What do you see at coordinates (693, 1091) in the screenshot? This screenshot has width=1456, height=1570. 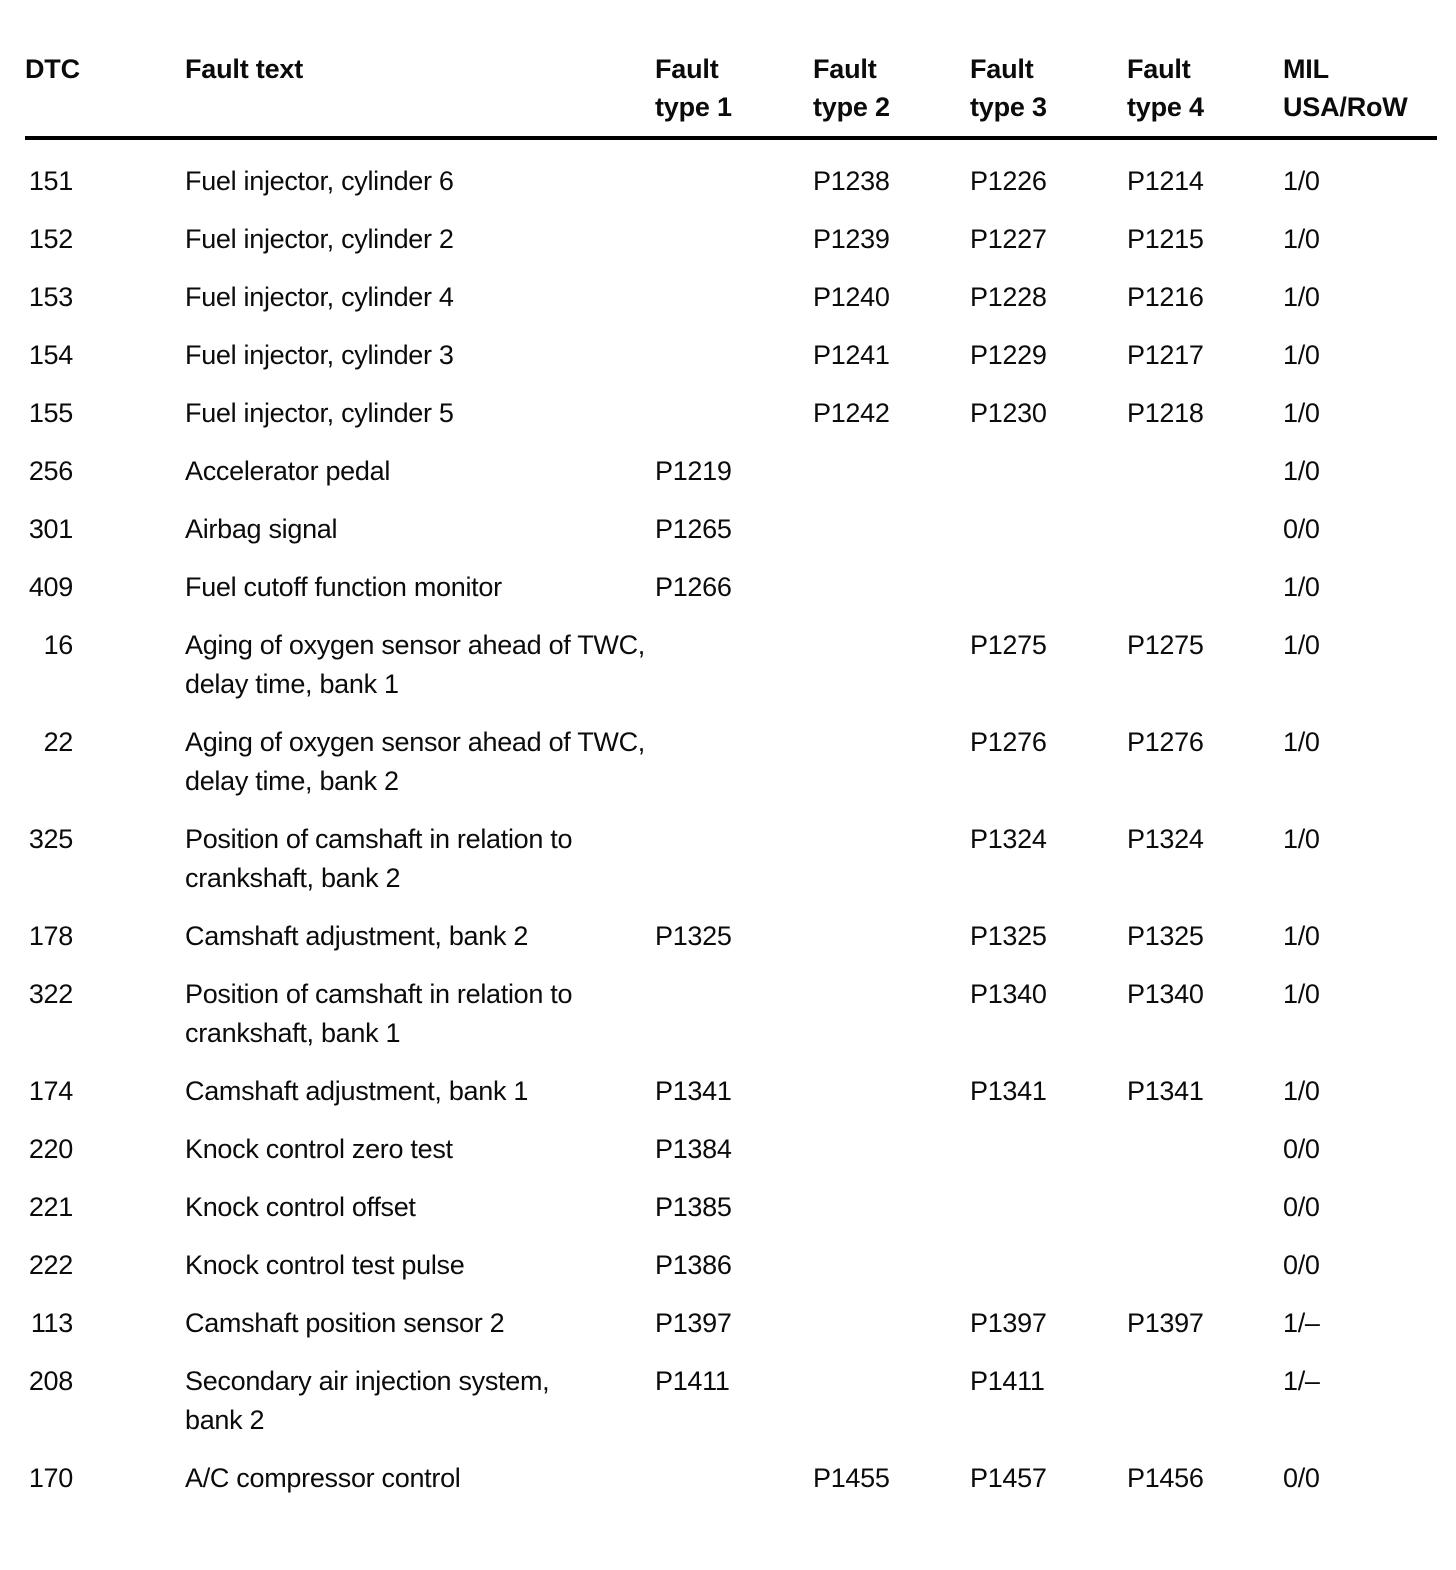 I see `fault-type-1-cell: P1341` at bounding box center [693, 1091].